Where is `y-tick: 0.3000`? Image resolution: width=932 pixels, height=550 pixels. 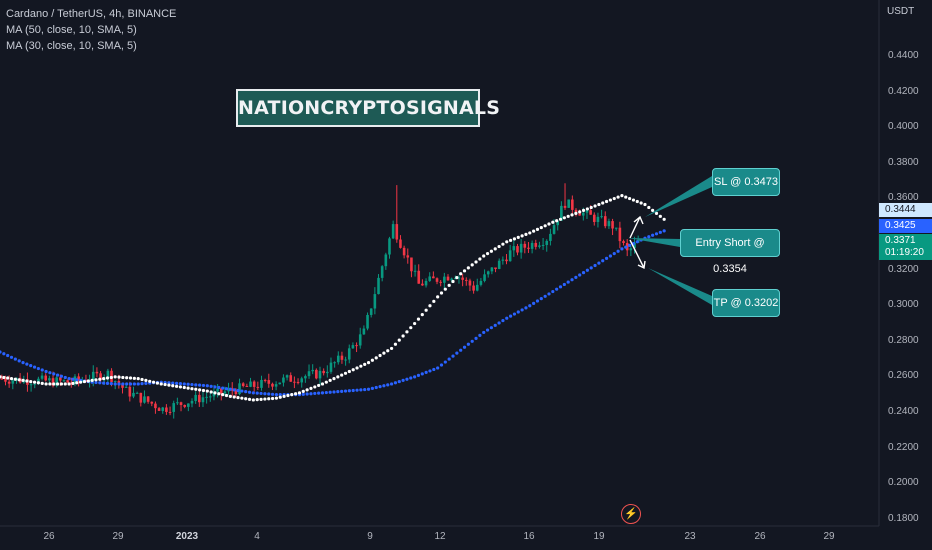 y-tick: 0.3000 is located at coordinates (903, 304).